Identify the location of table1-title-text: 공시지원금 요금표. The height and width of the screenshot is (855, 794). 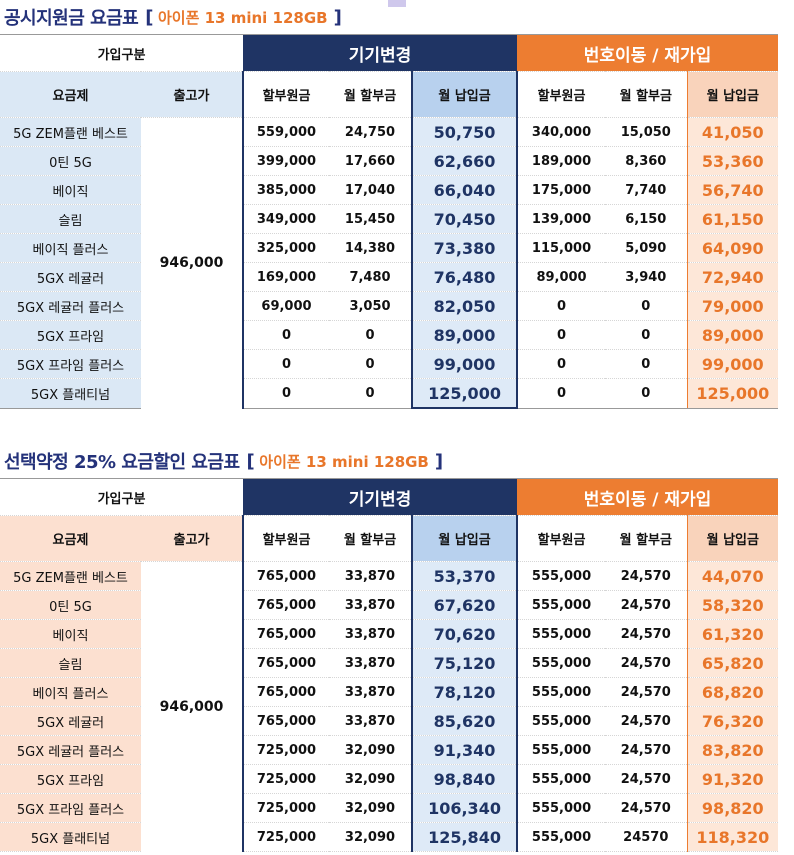
(71, 18).